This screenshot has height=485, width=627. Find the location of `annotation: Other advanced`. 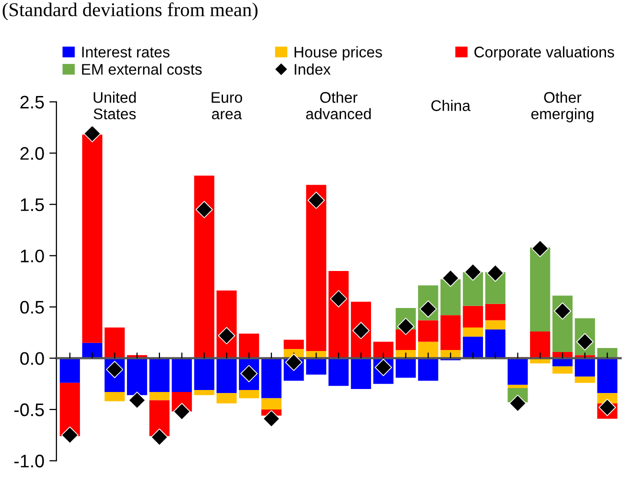

annotation: Other advanced is located at coordinates (338, 106).